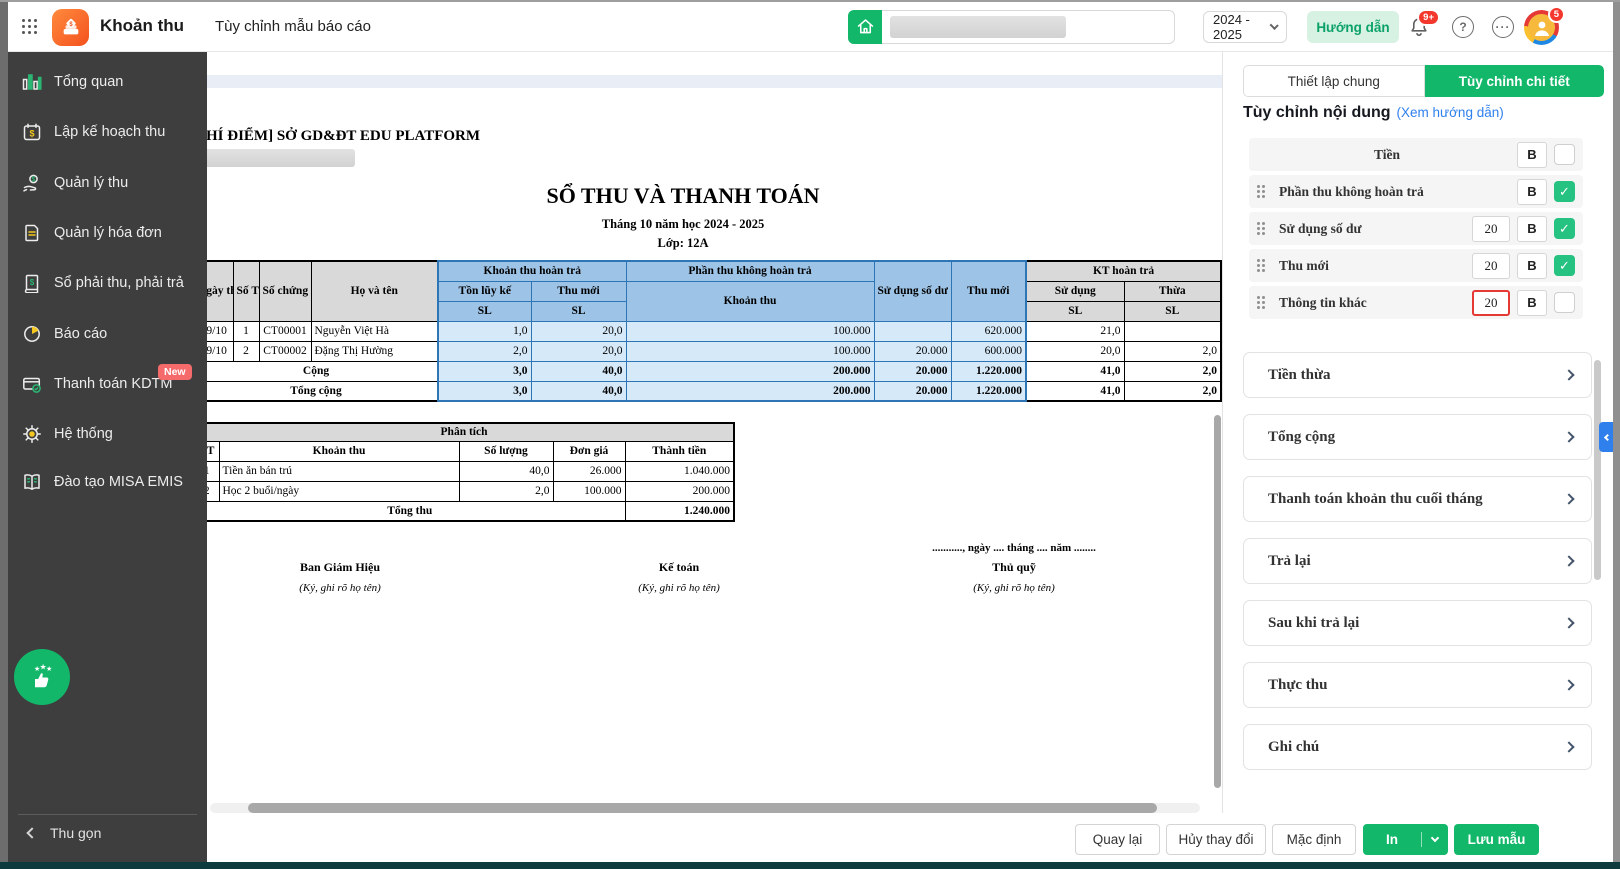  What do you see at coordinates (1014, 588) in the screenshot?
I see `signature-note: (Ký, ghi rõ họ tên)` at bounding box center [1014, 588].